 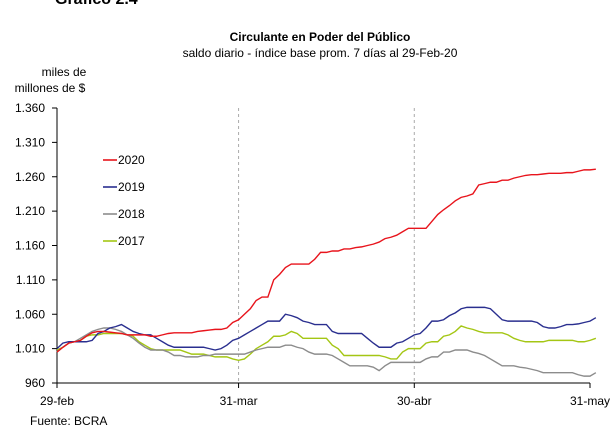 I want to click on legend-label: 2019, so click(x=131, y=187).